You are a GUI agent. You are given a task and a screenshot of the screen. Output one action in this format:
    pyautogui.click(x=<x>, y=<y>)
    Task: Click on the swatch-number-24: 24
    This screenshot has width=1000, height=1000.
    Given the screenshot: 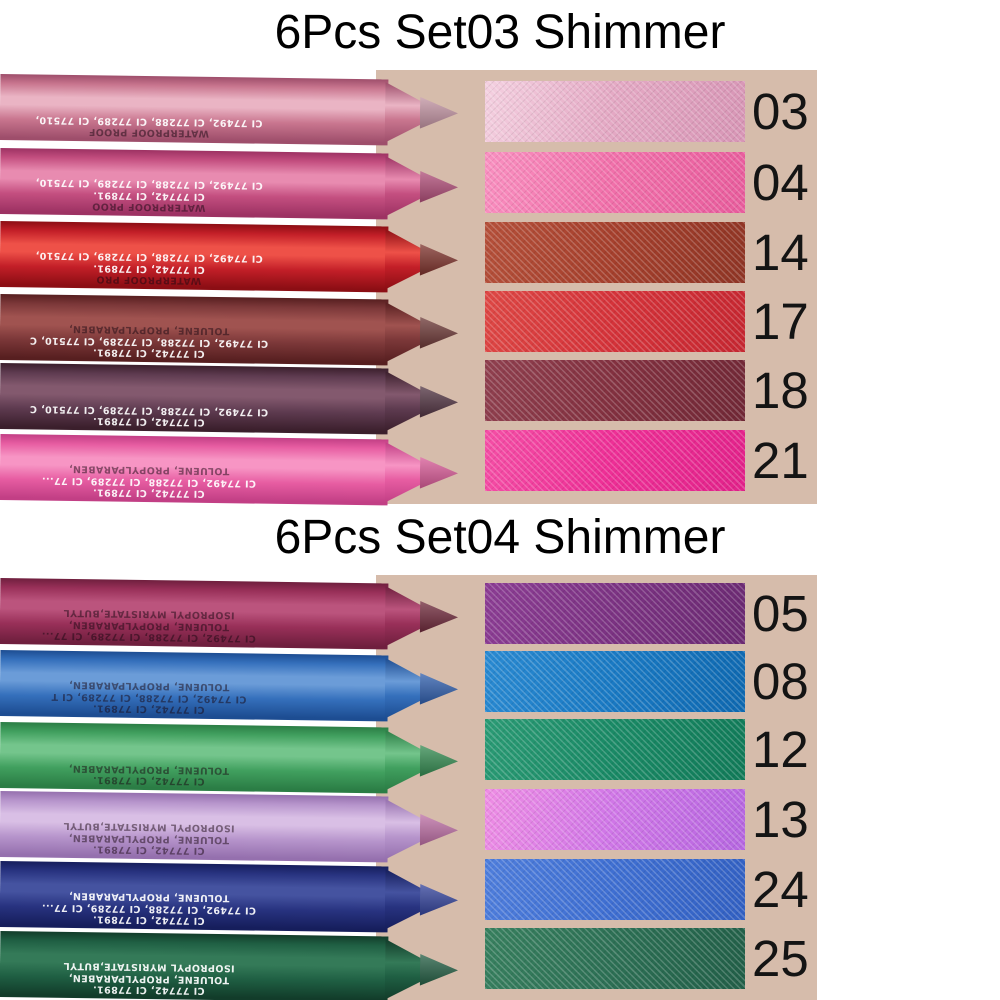 What is the action you would take?
    pyautogui.click(x=780, y=889)
    